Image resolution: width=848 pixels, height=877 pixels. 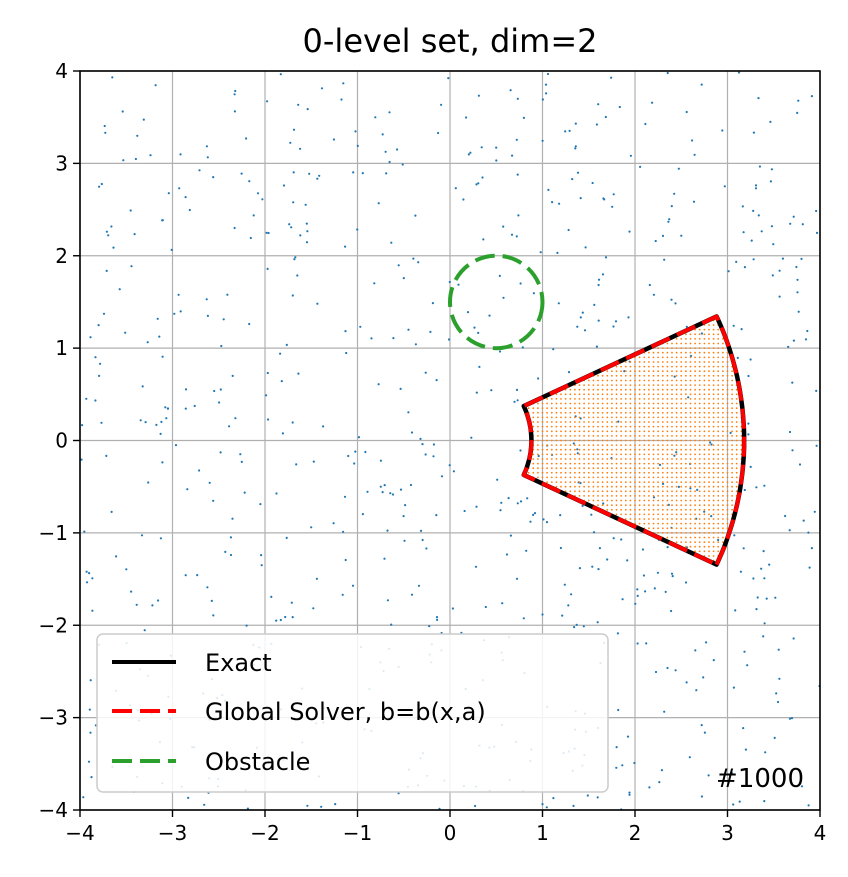 I want to click on legend-exact-label: Exact, so click(x=238, y=663).